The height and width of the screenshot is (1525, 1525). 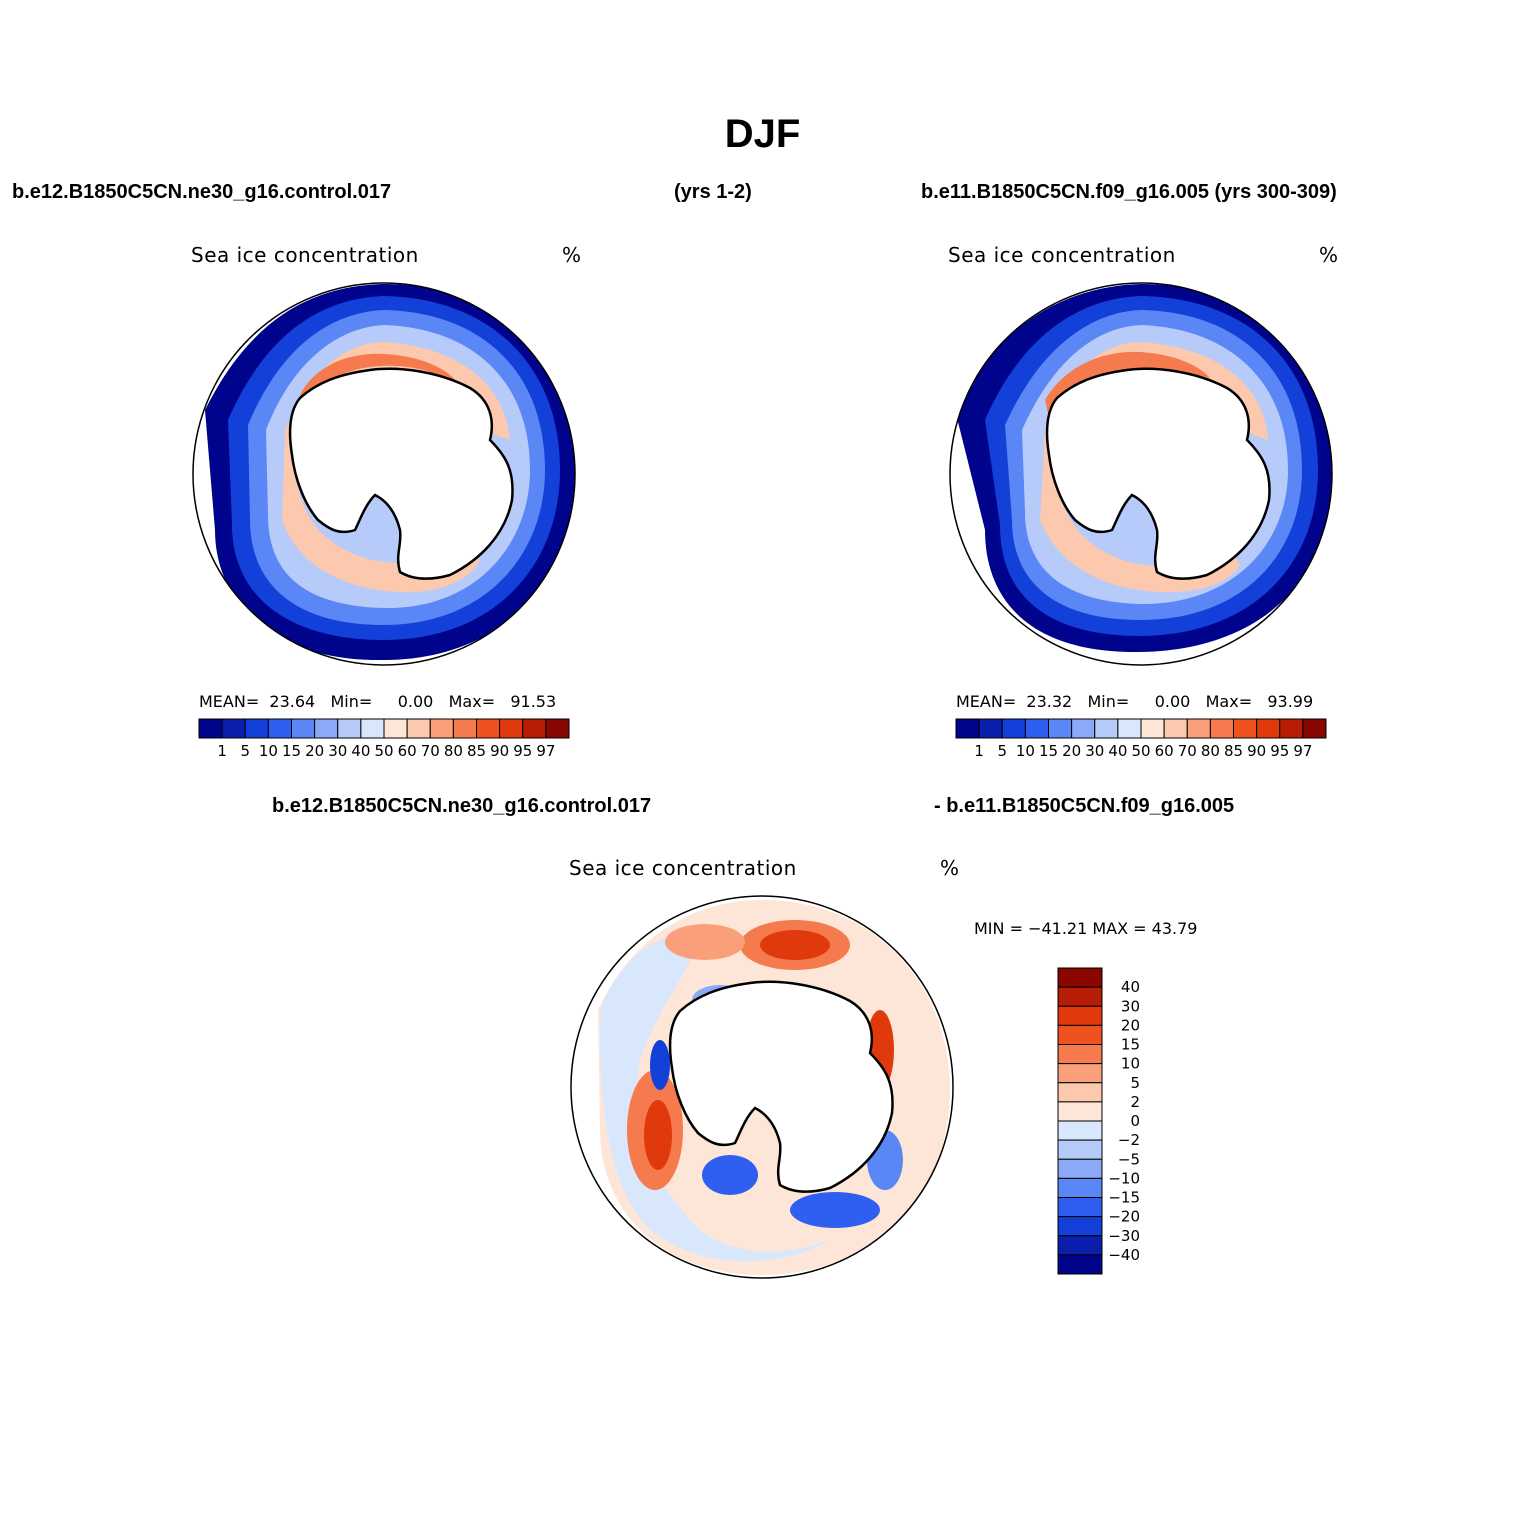 What do you see at coordinates (572, 255) in the screenshot?
I see `left-panel-units: %` at bounding box center [572, 255].